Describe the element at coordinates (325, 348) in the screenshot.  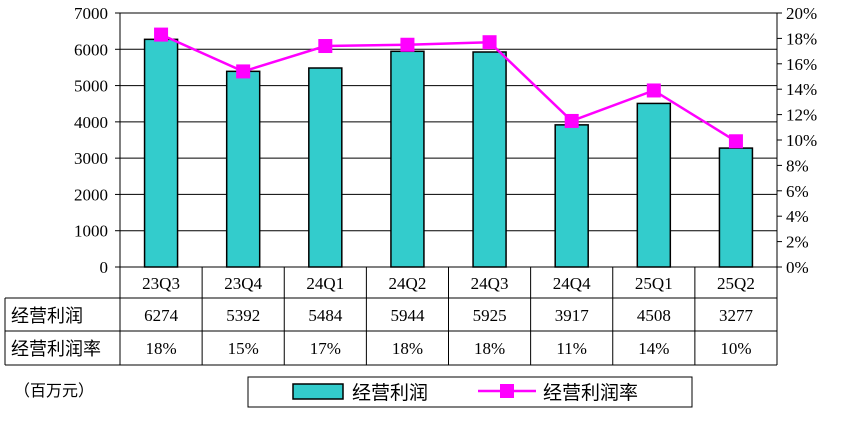
I see `table-cell-margin: 17%` at that location.